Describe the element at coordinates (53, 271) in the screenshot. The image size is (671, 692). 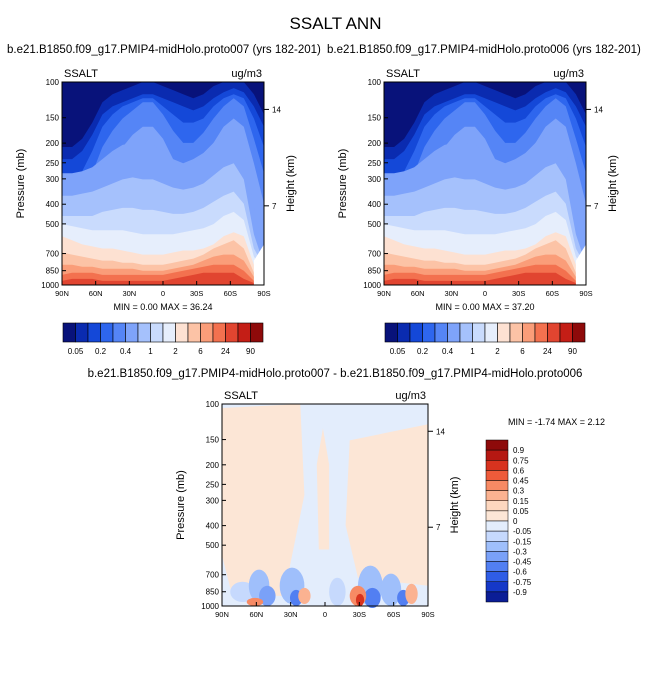
I see `panel1-y-tick-label: 850` at that location.